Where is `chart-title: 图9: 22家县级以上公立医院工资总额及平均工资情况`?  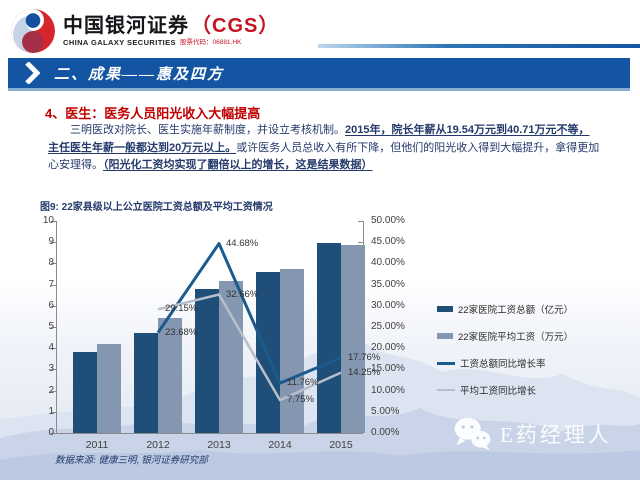 chart-title: 图9: 22家县级以上公立医院工资总额及平均工资情况 is located at coordinates (156, 207).